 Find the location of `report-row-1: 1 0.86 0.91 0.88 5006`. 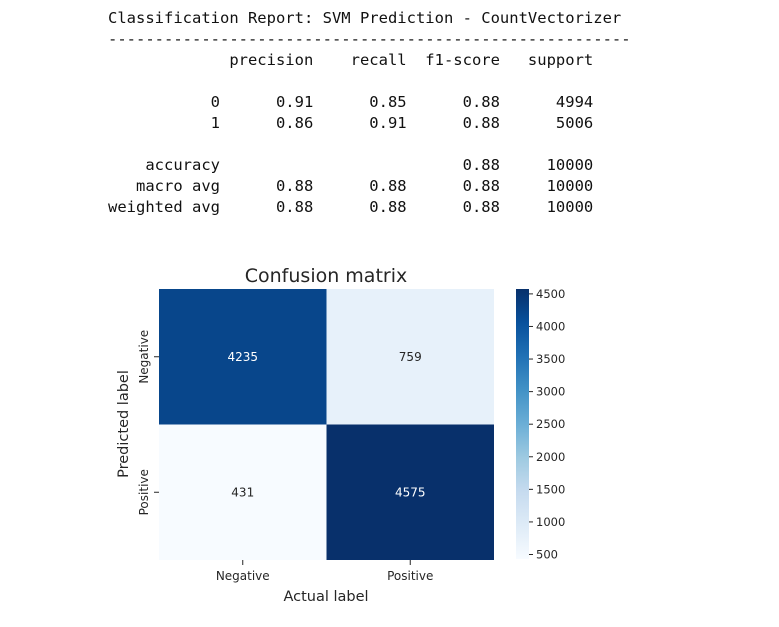

report-row-1: 1 0.86 0.91 0.88 5006 is located at coordinates (351, 123).